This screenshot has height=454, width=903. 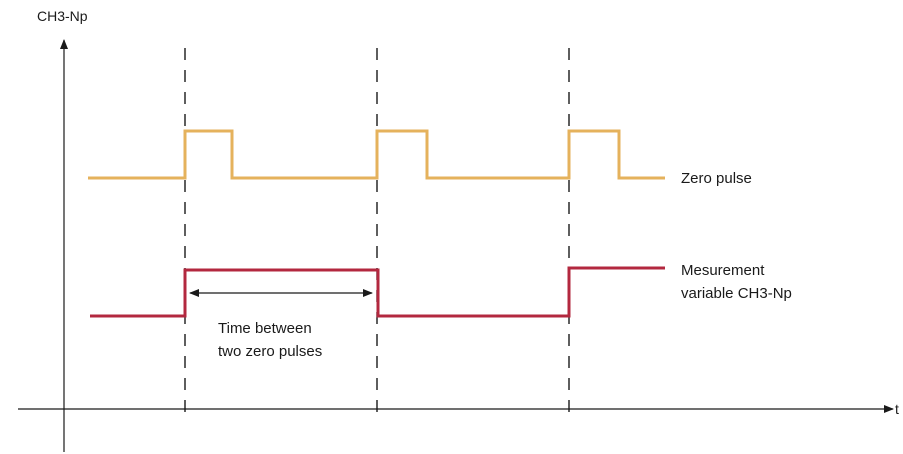 I want to click on y-axis-label: CH3-Np, so click(x=62, y=16).